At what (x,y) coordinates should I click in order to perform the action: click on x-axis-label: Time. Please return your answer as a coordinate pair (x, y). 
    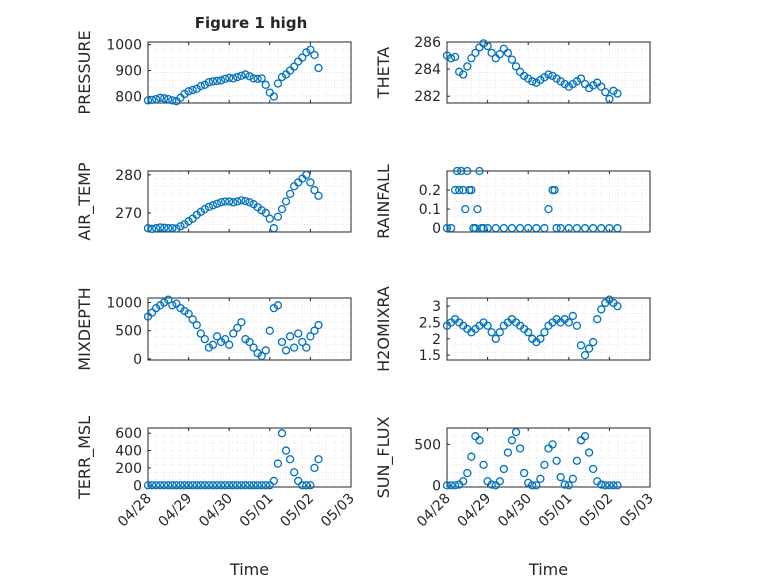
    Looking at the image, I should click on (548, 569).